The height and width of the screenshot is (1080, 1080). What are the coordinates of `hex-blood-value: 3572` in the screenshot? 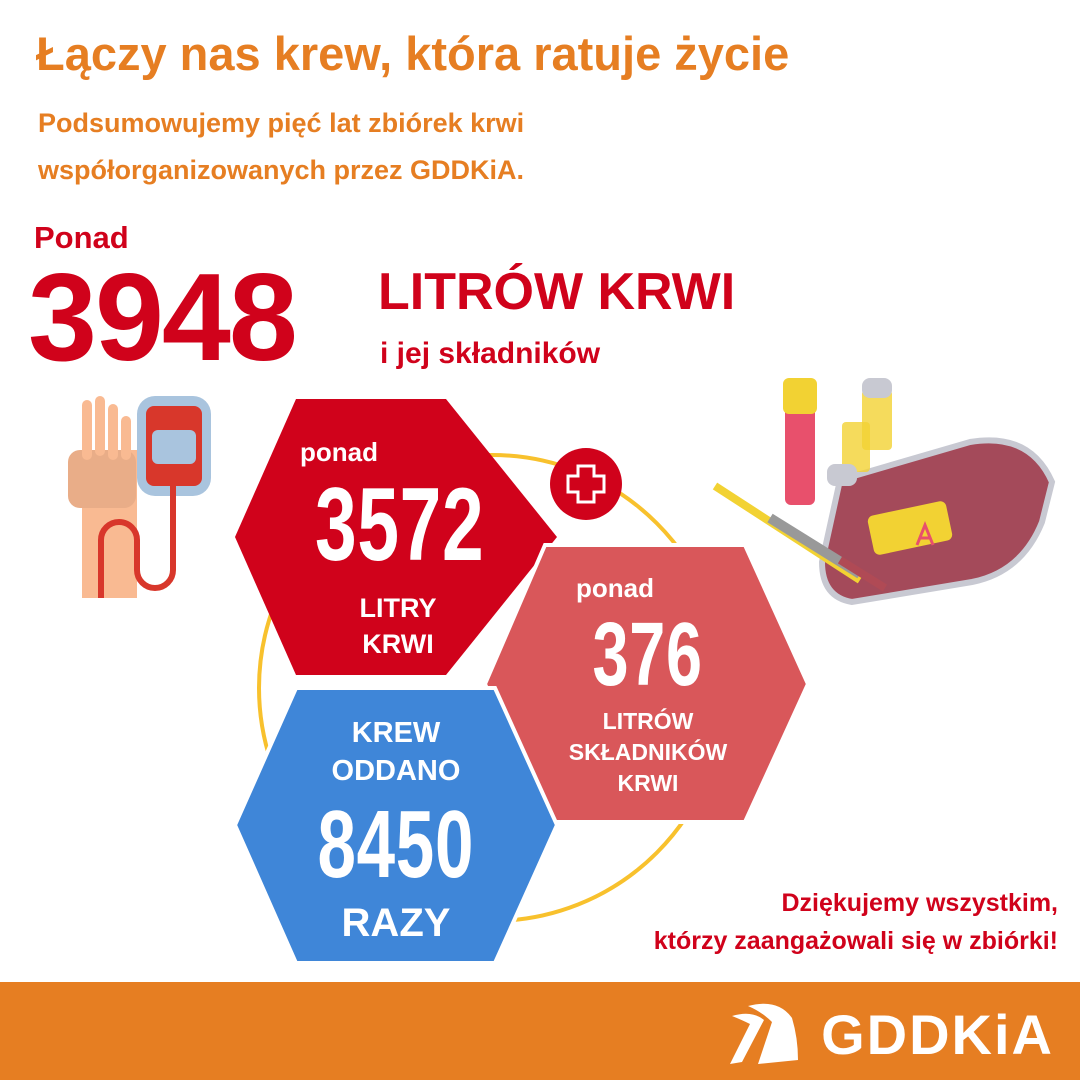 It's located at (400, 525).